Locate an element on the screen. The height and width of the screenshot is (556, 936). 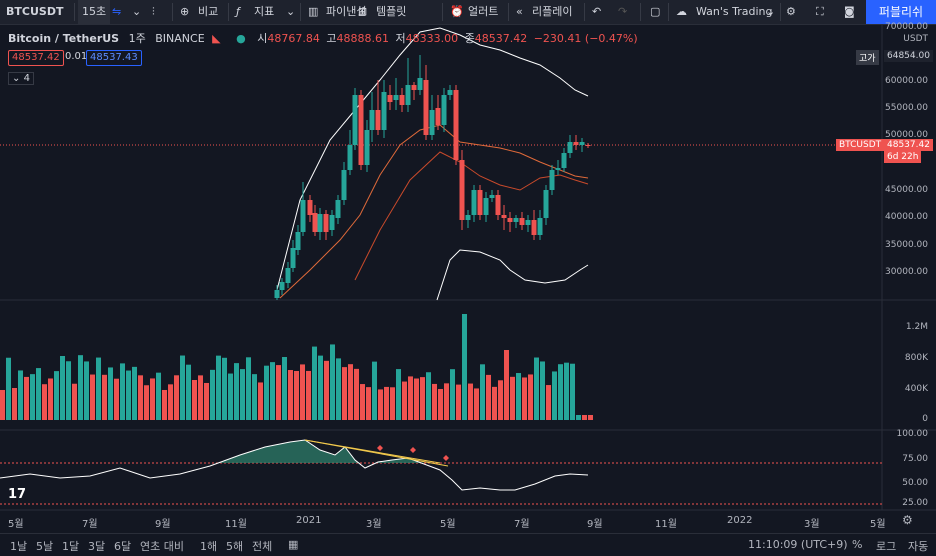
log-toggle: 로그 is located at coordinates (886, 546).